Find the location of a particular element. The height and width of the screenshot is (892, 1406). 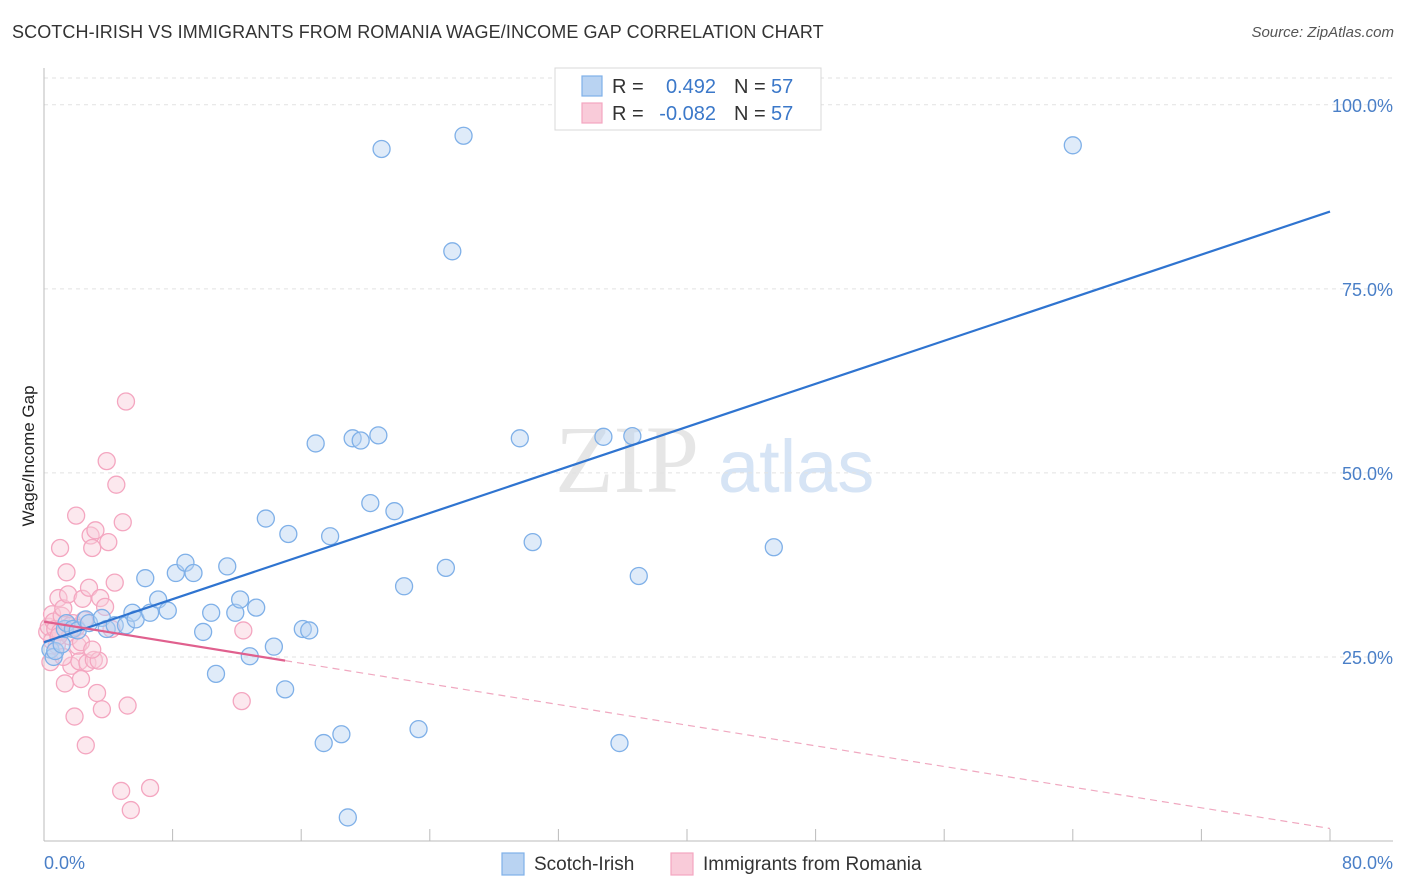

legend-n-value-1: 57 is located at coordinates (782, 87).